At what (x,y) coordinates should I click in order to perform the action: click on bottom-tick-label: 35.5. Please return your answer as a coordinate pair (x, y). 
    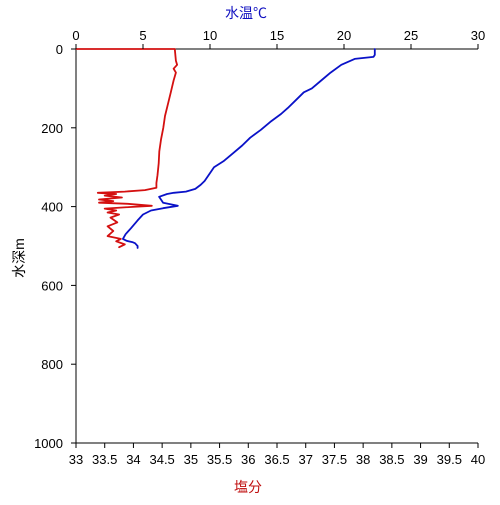
    Looking at the image, I should click on (219, 459).